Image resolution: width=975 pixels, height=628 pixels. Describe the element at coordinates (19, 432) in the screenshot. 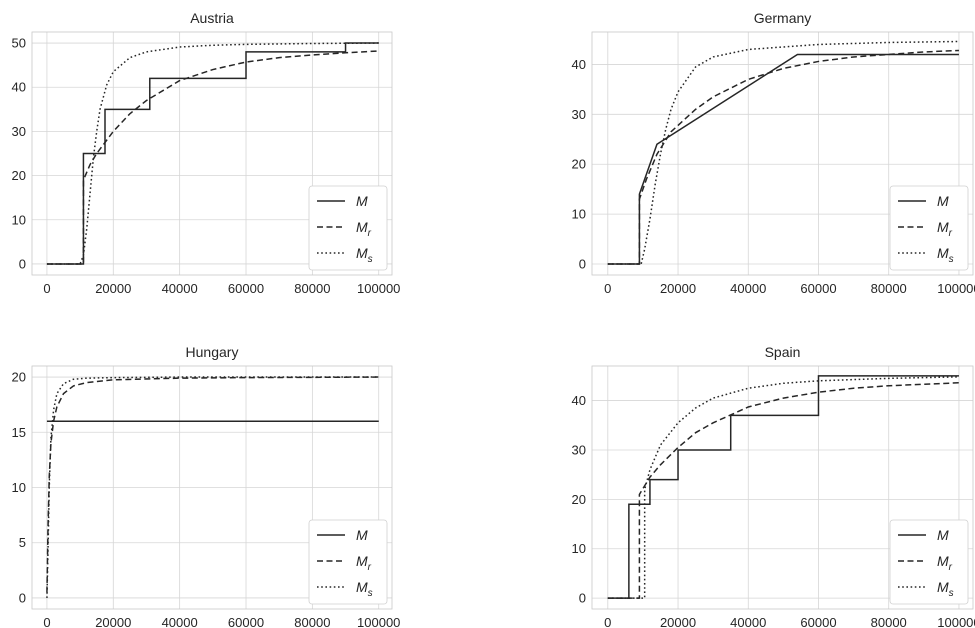

I see `y-tick-label: 15` at that location.